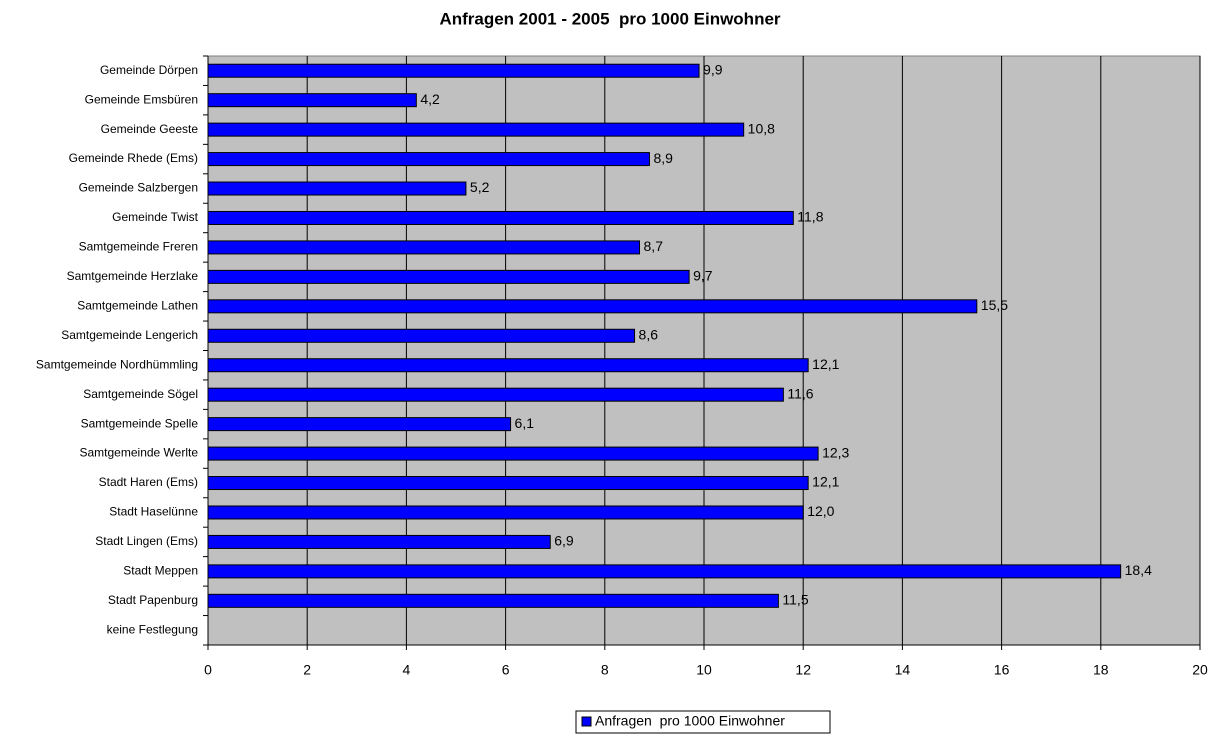  I want to click on y-tick-label: Gemeinde Dörpen, so click(149, 70).